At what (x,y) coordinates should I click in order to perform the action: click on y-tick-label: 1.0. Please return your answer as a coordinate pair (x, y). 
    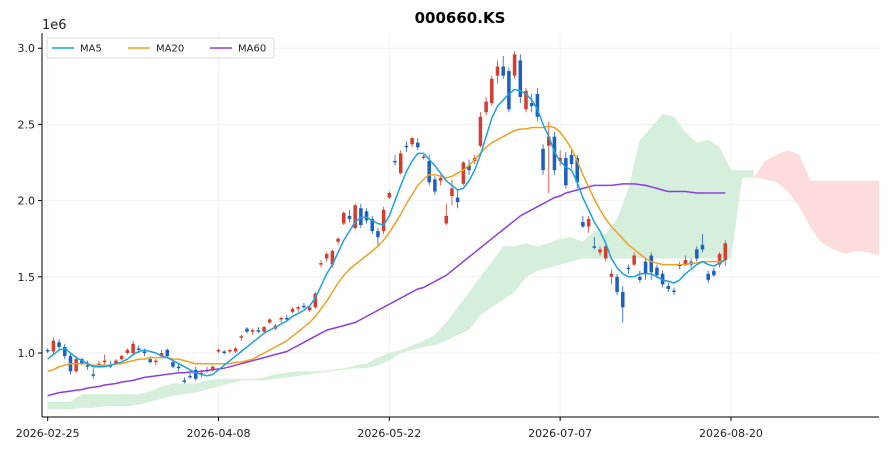
    Looking at the image, I should click on (27, 353).